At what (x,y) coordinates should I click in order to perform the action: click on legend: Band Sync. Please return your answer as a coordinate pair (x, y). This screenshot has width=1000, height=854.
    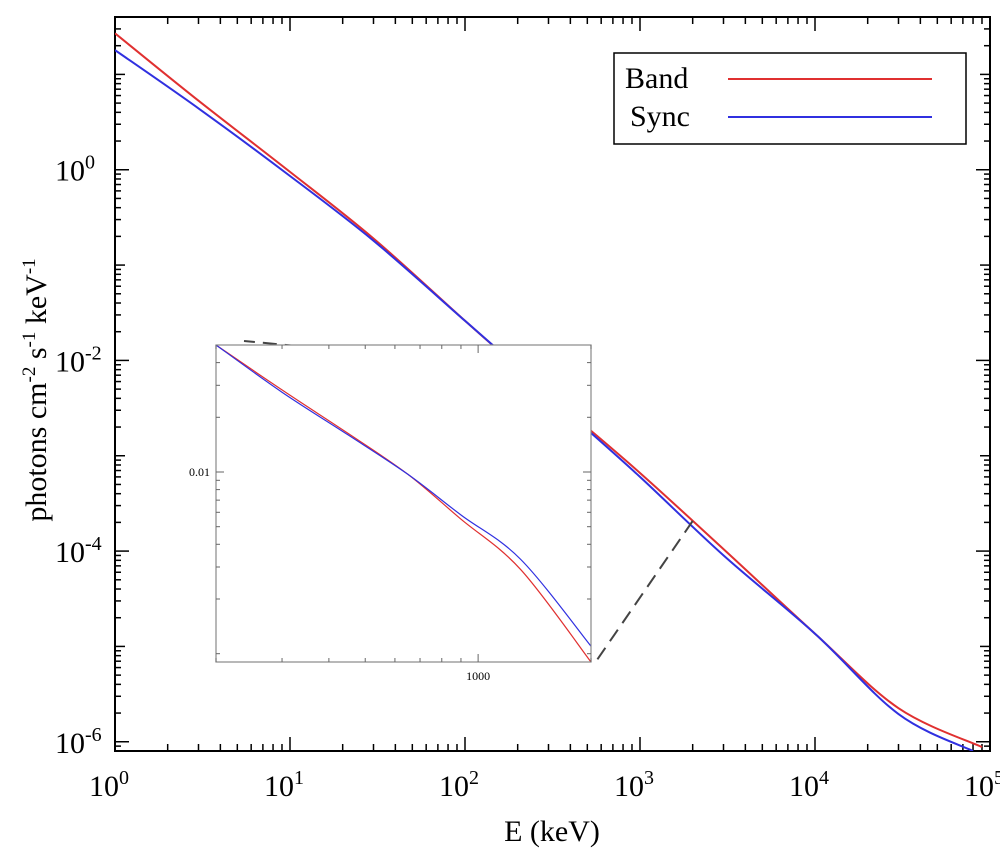
    Looking at the image, I should click on (790, 98).